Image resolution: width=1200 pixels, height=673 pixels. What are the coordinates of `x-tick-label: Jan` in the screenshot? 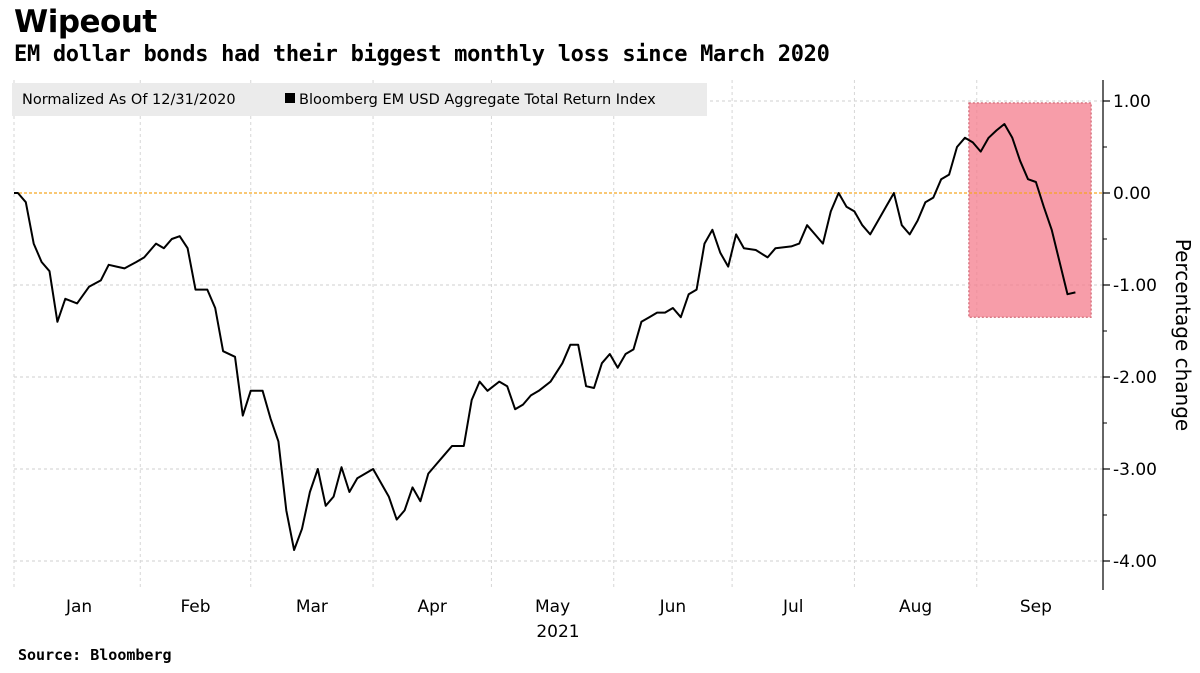 It's located at (78, 607).